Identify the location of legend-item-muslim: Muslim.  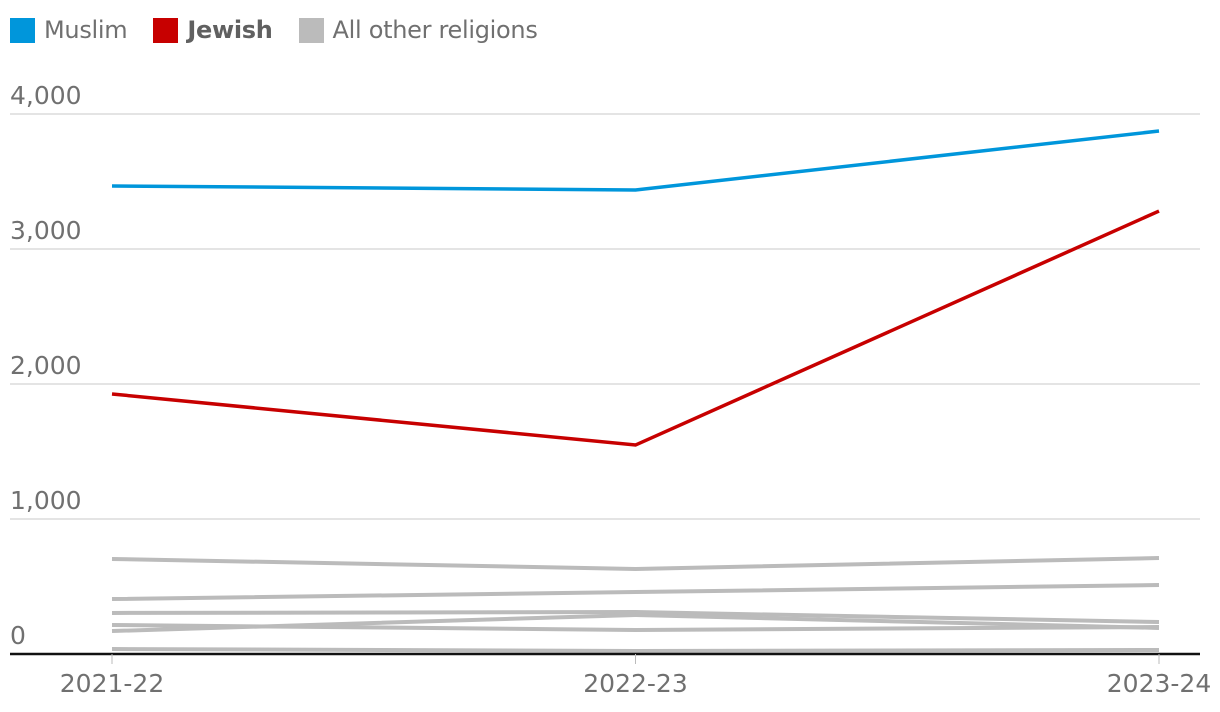
(69, 30).